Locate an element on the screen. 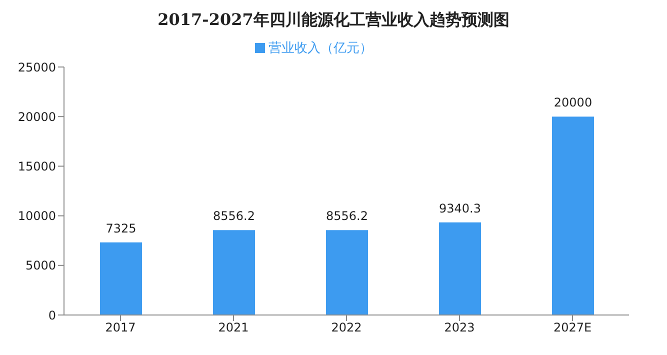  y-tick-label: 5000 is located at coordinates (40, 265).